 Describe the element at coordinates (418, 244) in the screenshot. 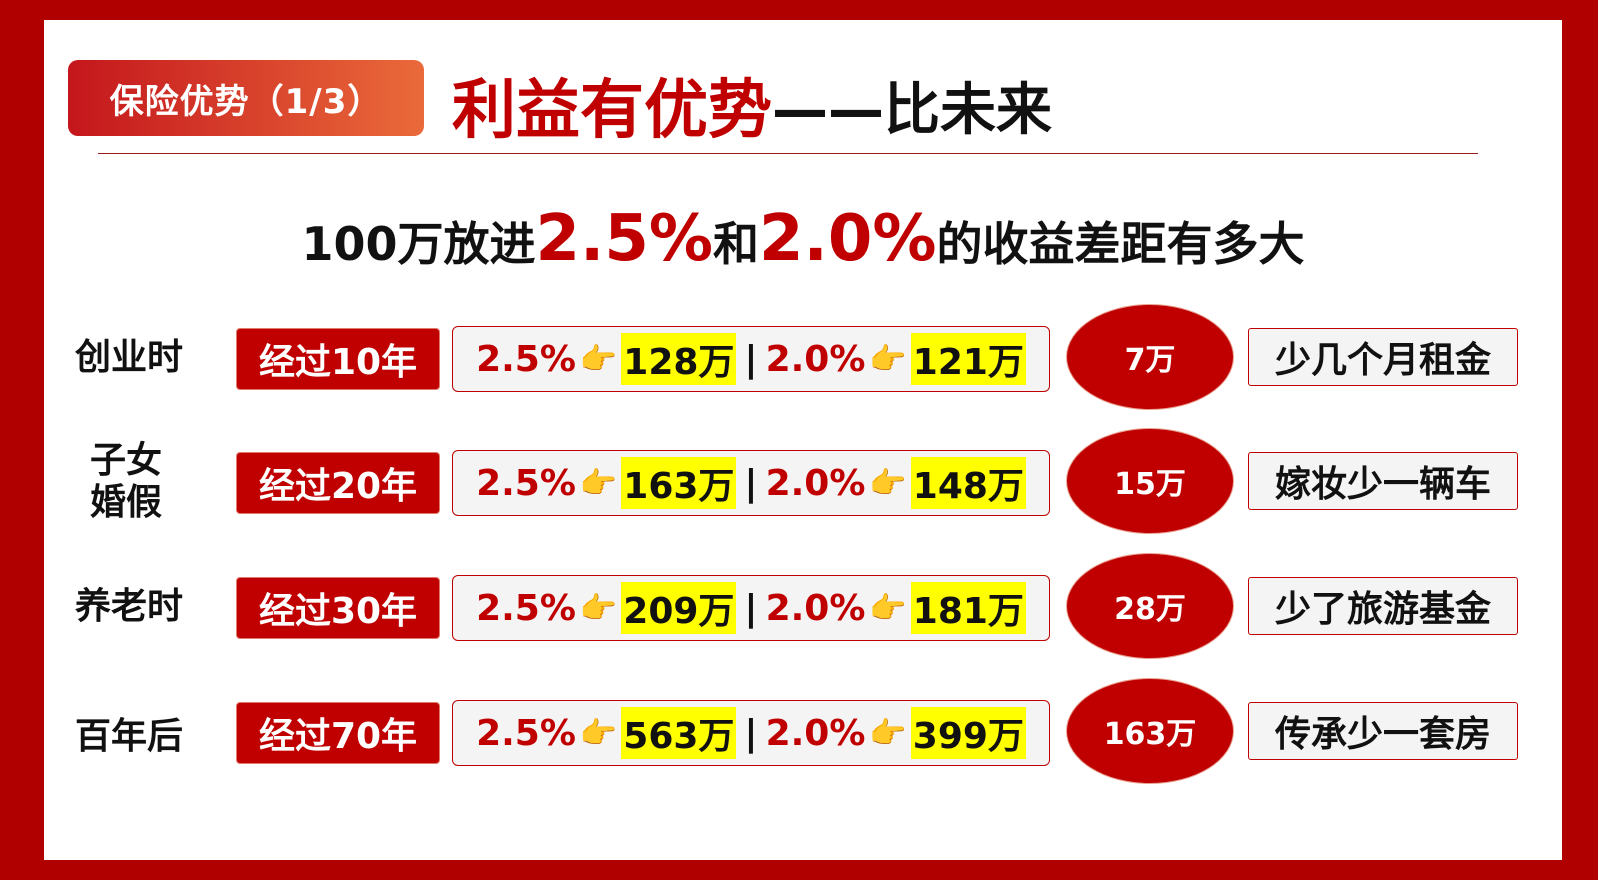

I see `subtitle-part1: 100万放进` at that location.